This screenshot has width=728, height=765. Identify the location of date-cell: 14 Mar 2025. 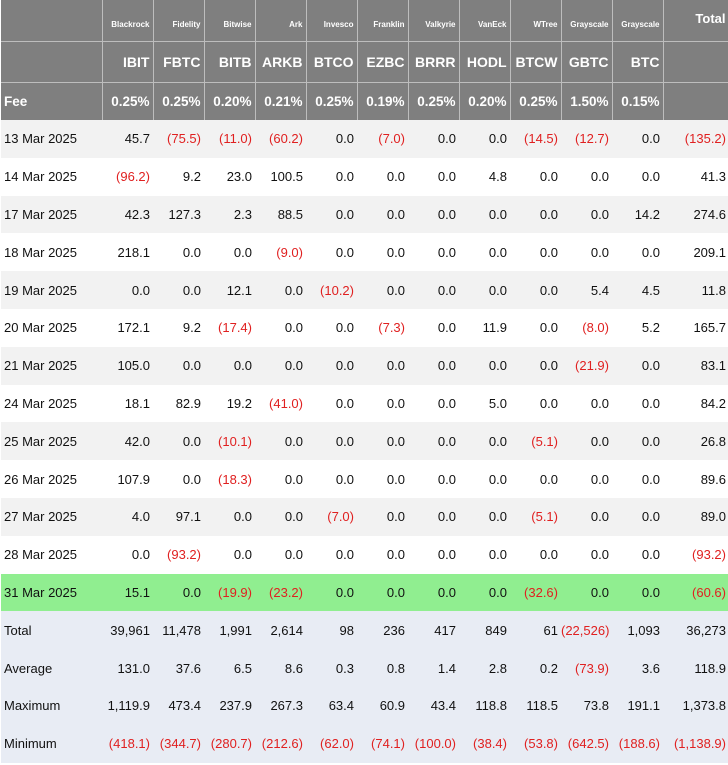
(51, 176).